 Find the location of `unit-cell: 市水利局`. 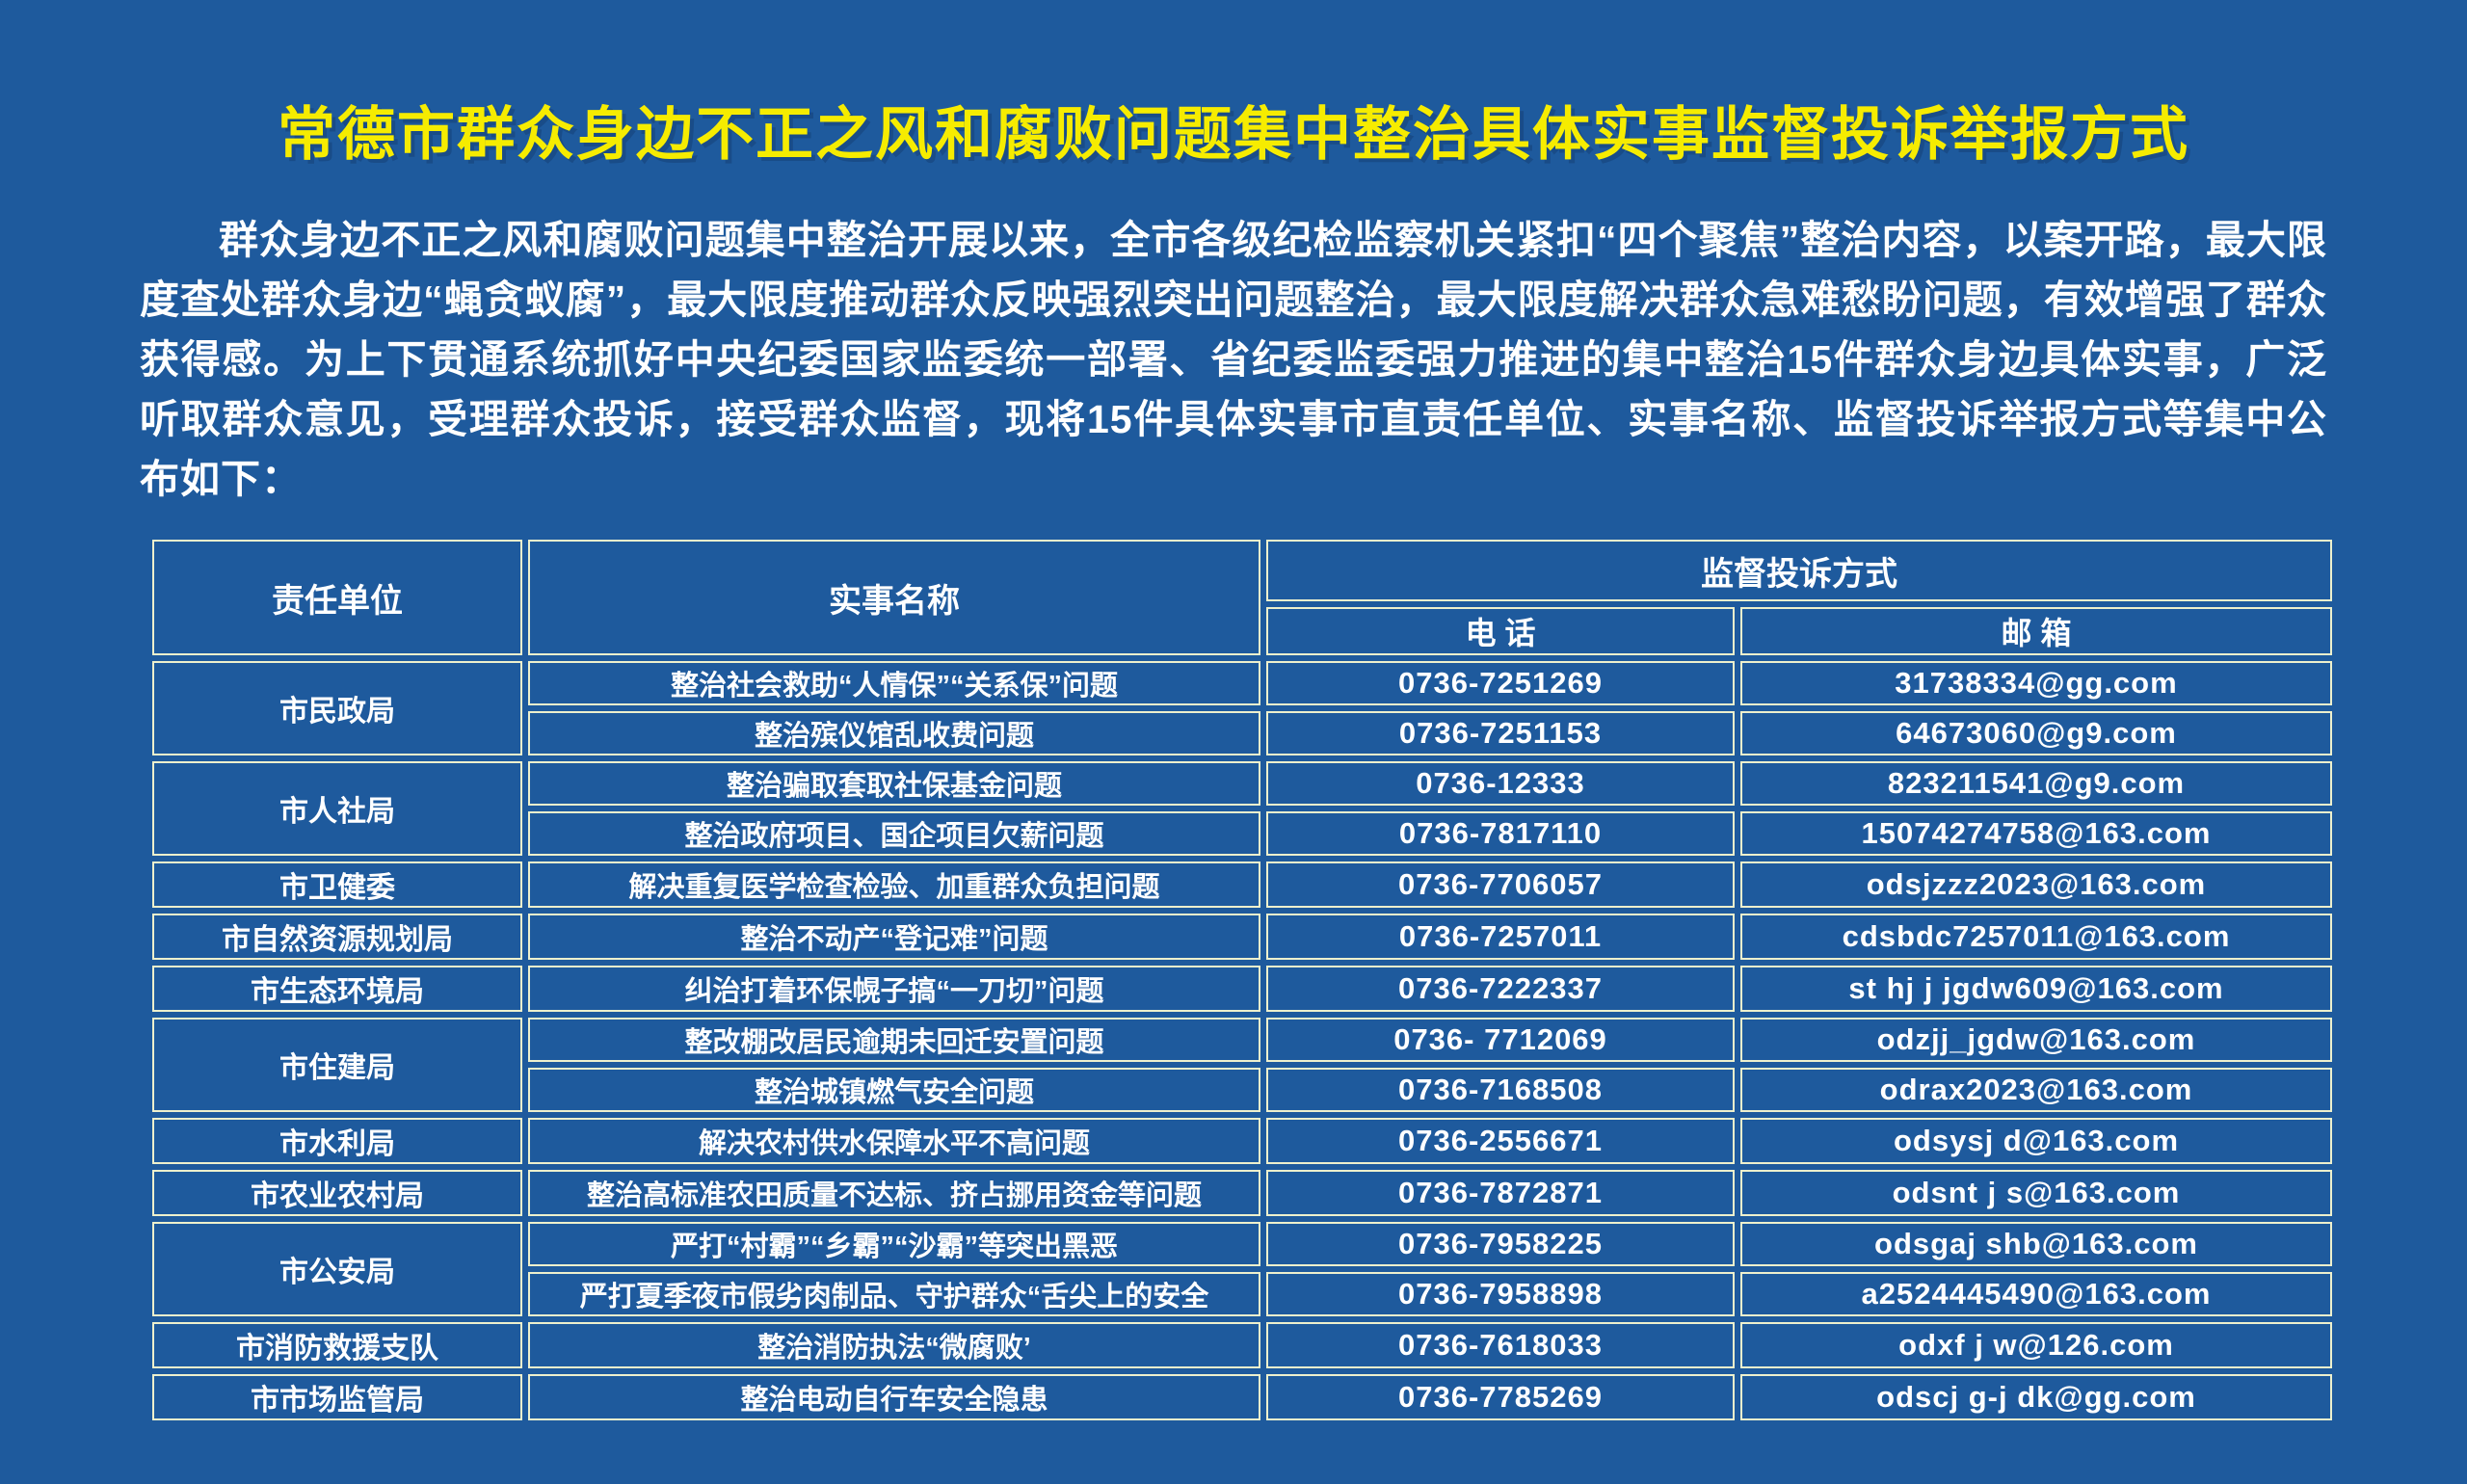

unit-cell: 市水利局 is located at coordinates (337, 1141).